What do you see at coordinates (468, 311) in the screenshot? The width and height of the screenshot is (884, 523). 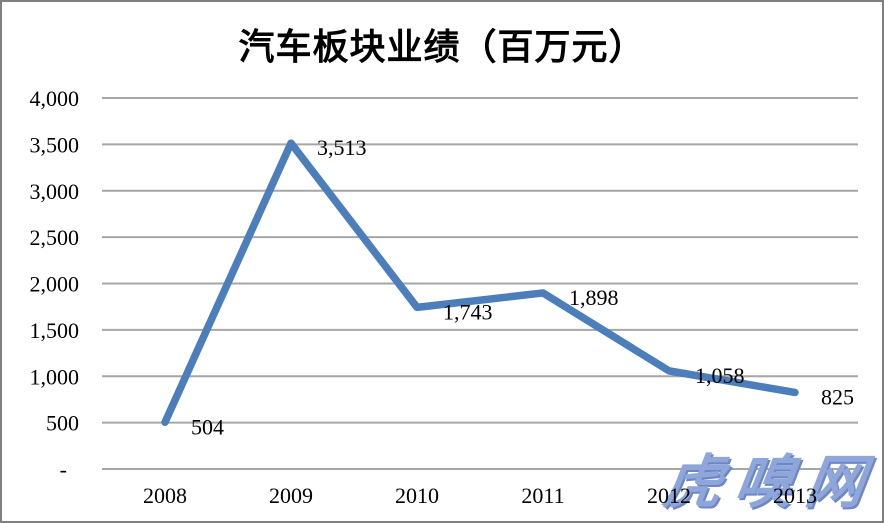 I see `data-label: 1,743` at bounding box center [468, 311].